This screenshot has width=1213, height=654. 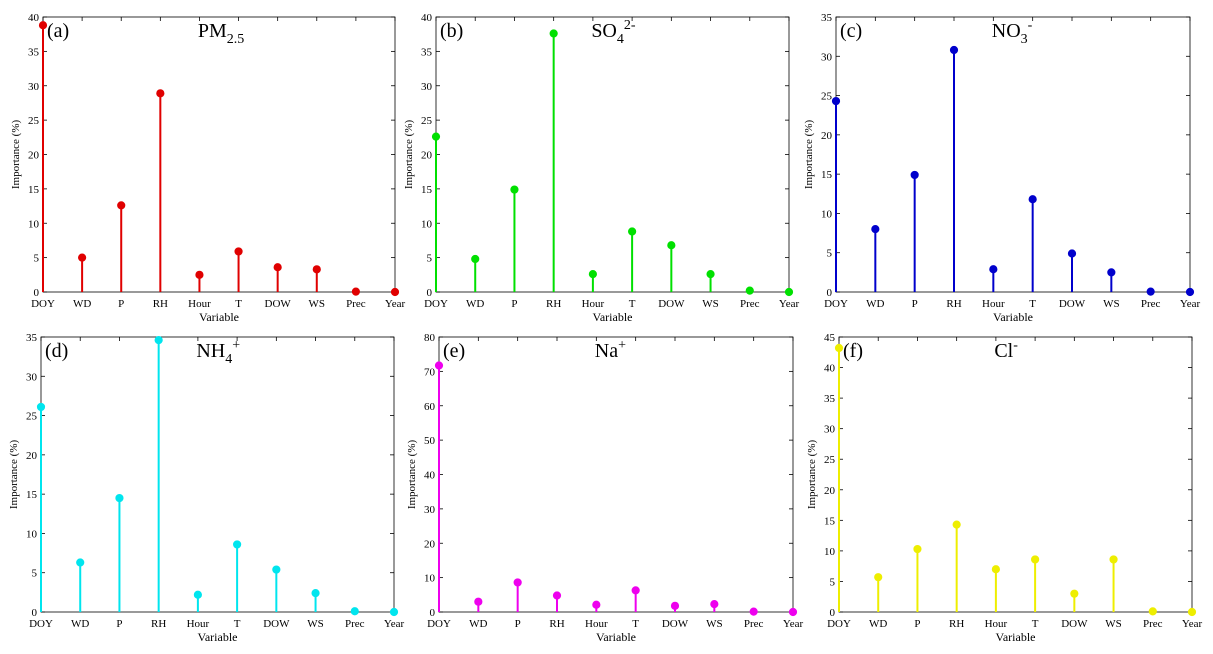 What do you see at coordinates (1024, 39) in the screenshot?
I see `title-subscript: 3` at bounding box center [1024, 39].